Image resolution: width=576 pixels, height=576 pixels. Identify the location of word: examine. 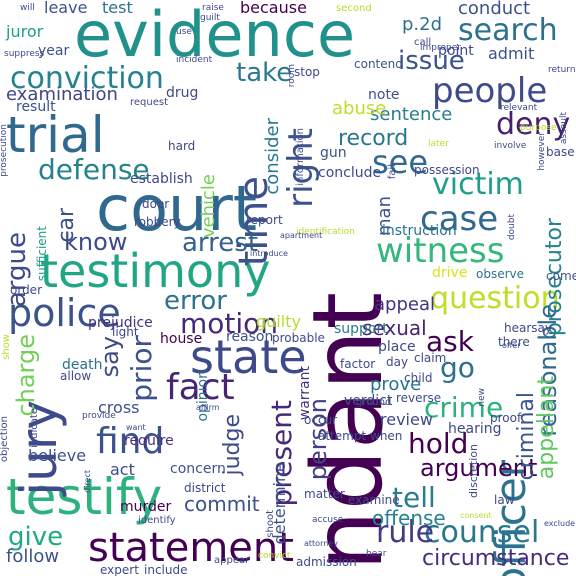
(374, 500).